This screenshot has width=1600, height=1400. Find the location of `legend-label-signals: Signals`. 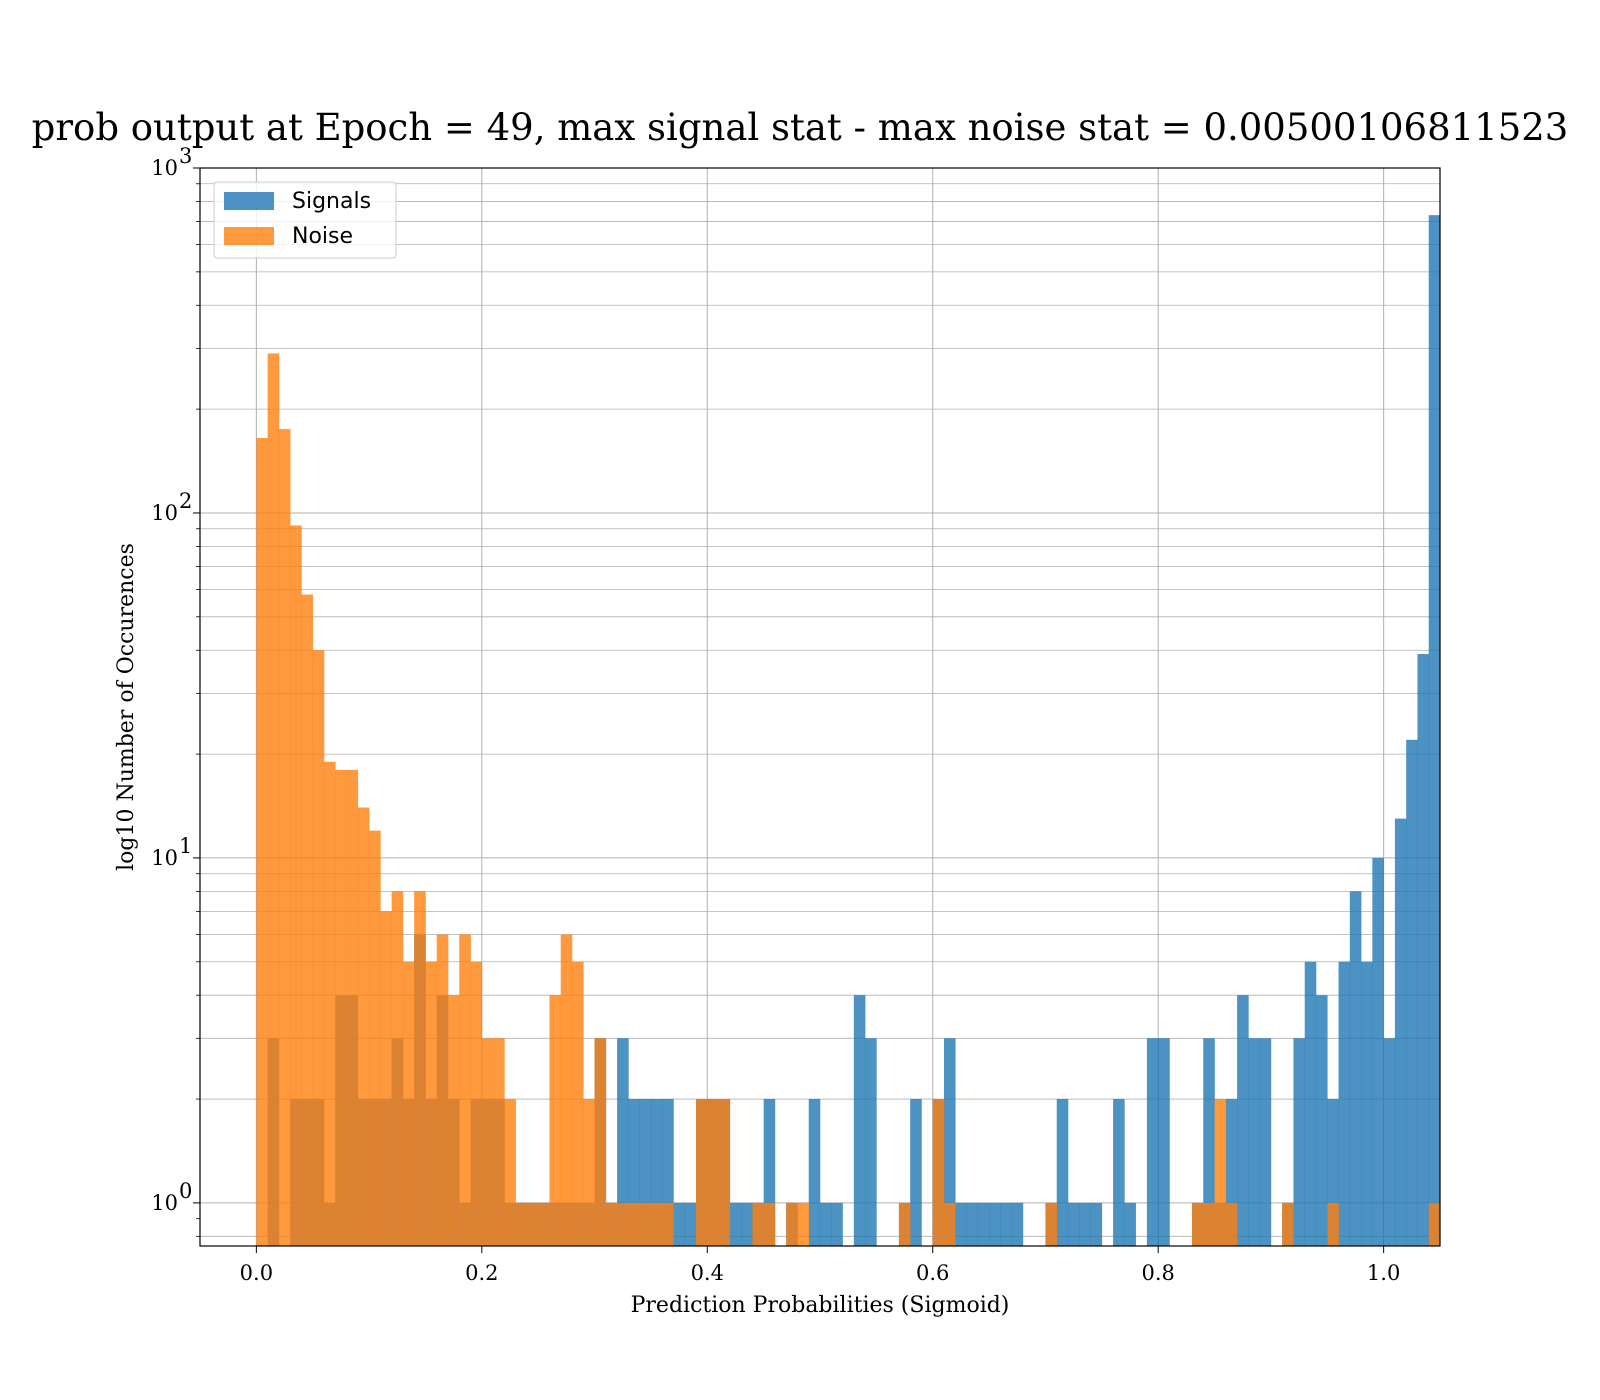

legend-label-signals: Signals is located at coordinates (331, 201).